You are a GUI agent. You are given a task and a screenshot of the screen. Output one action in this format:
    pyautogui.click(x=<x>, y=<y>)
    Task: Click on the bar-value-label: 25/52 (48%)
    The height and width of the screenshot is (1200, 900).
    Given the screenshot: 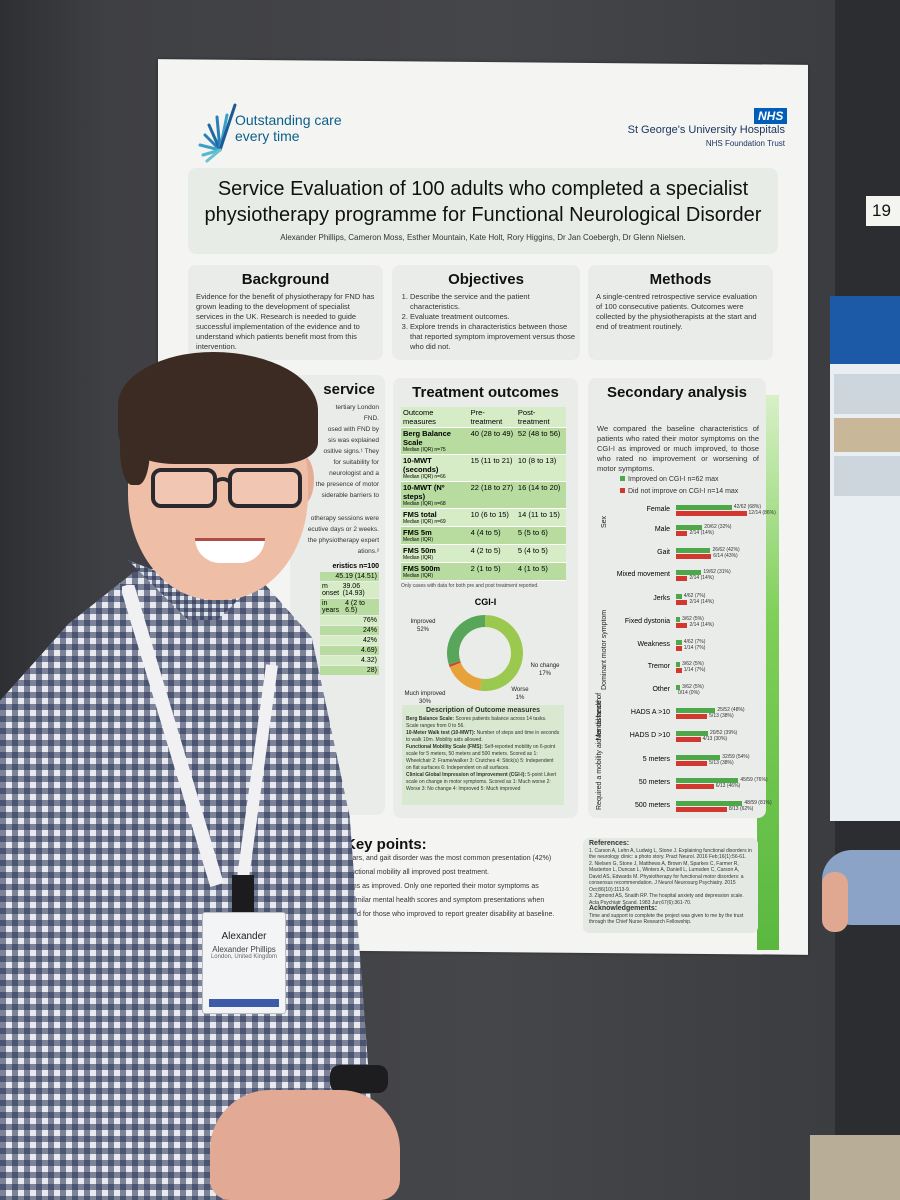 What is the action you would take?
    pyautogui.click(x=731, y=710)
    